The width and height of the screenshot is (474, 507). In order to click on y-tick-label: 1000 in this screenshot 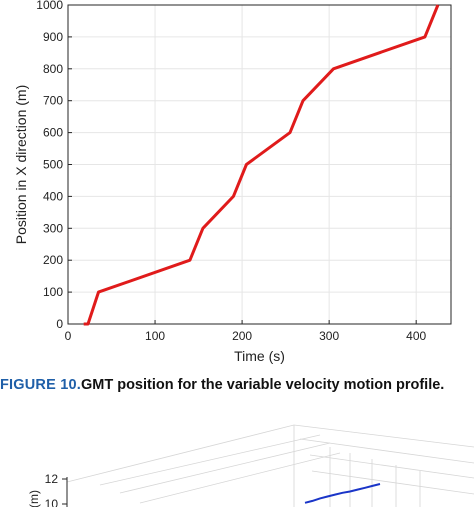, I will do `click(49, 6)`.